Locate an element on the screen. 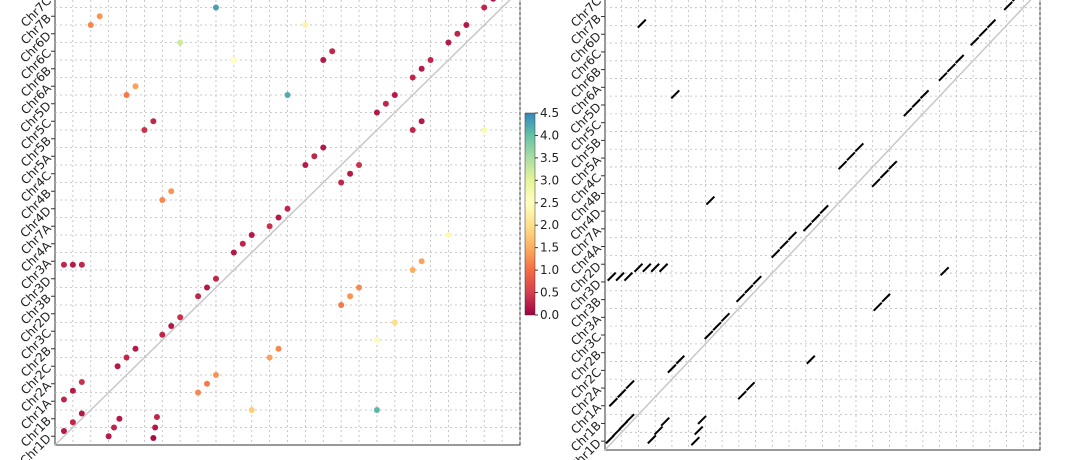  colorbar-tick-label: 2.5 is located at coordinates (549, 203).